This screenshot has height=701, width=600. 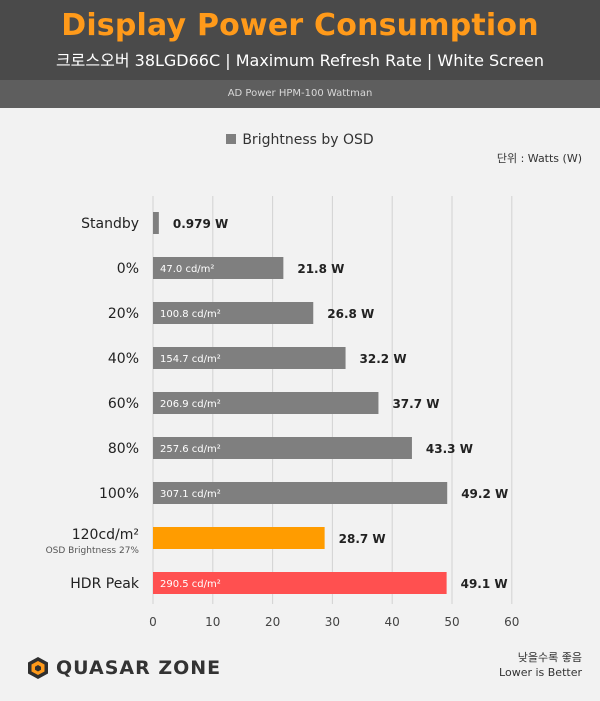 What do you see at coordinates (212, 622) in the screenshot?
I see `x-tick-label: 10` at bounding box center [212, 622].